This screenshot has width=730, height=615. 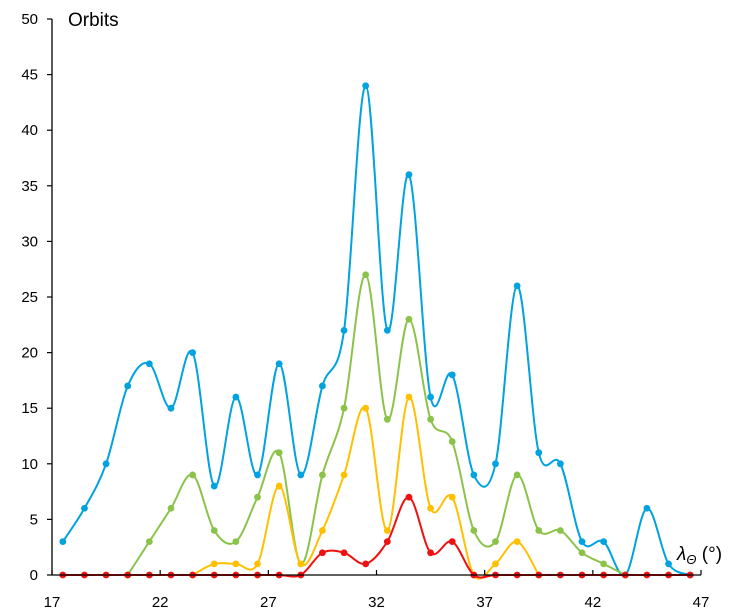 I want to click on x-tick-label: 37, so click(x=484, y=602).